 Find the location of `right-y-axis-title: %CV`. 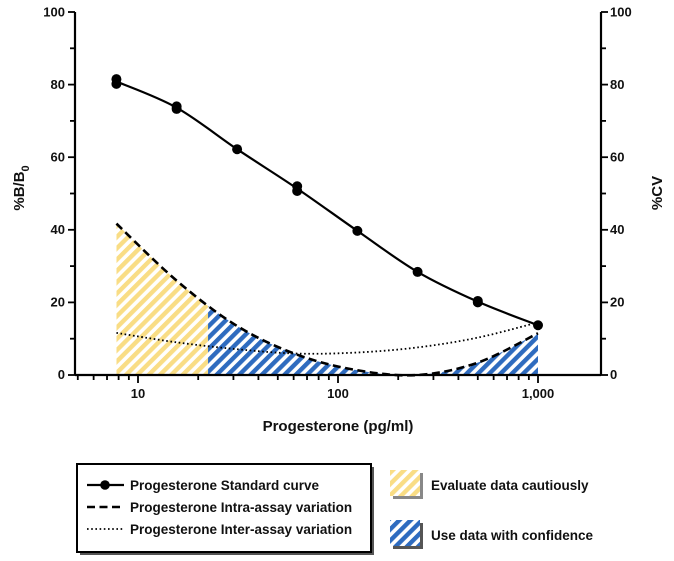

right-y-axis-title: %CV is located at coordinates (657, 193).